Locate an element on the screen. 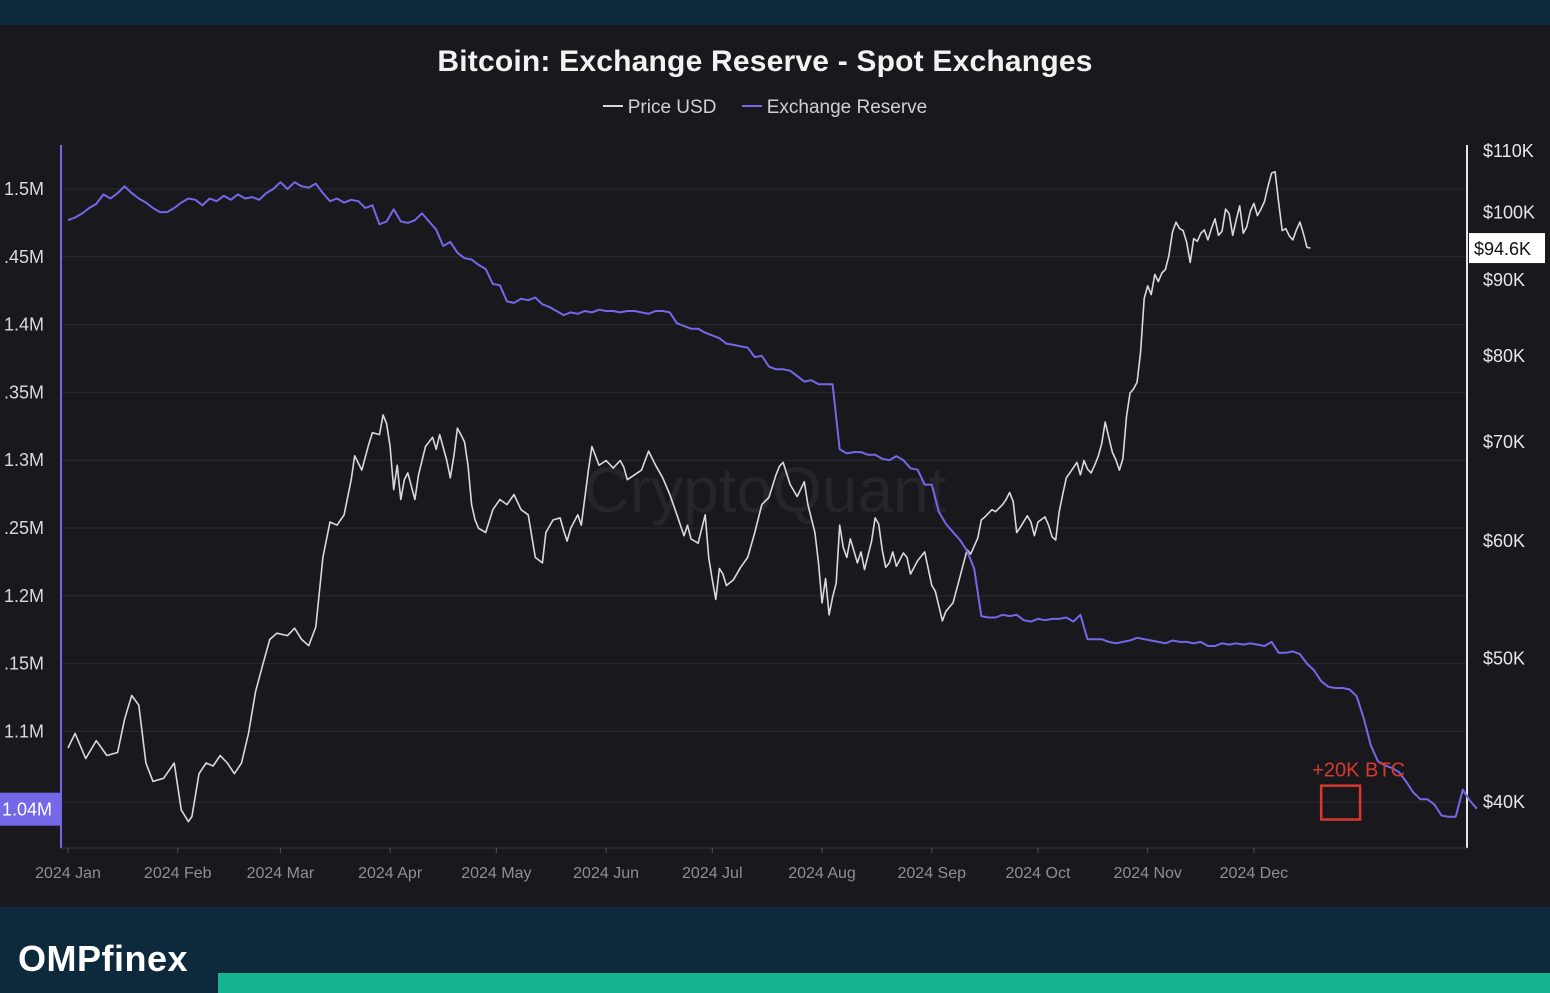  right-tick-label-6: $50K is located at coordinates (1504, 658).